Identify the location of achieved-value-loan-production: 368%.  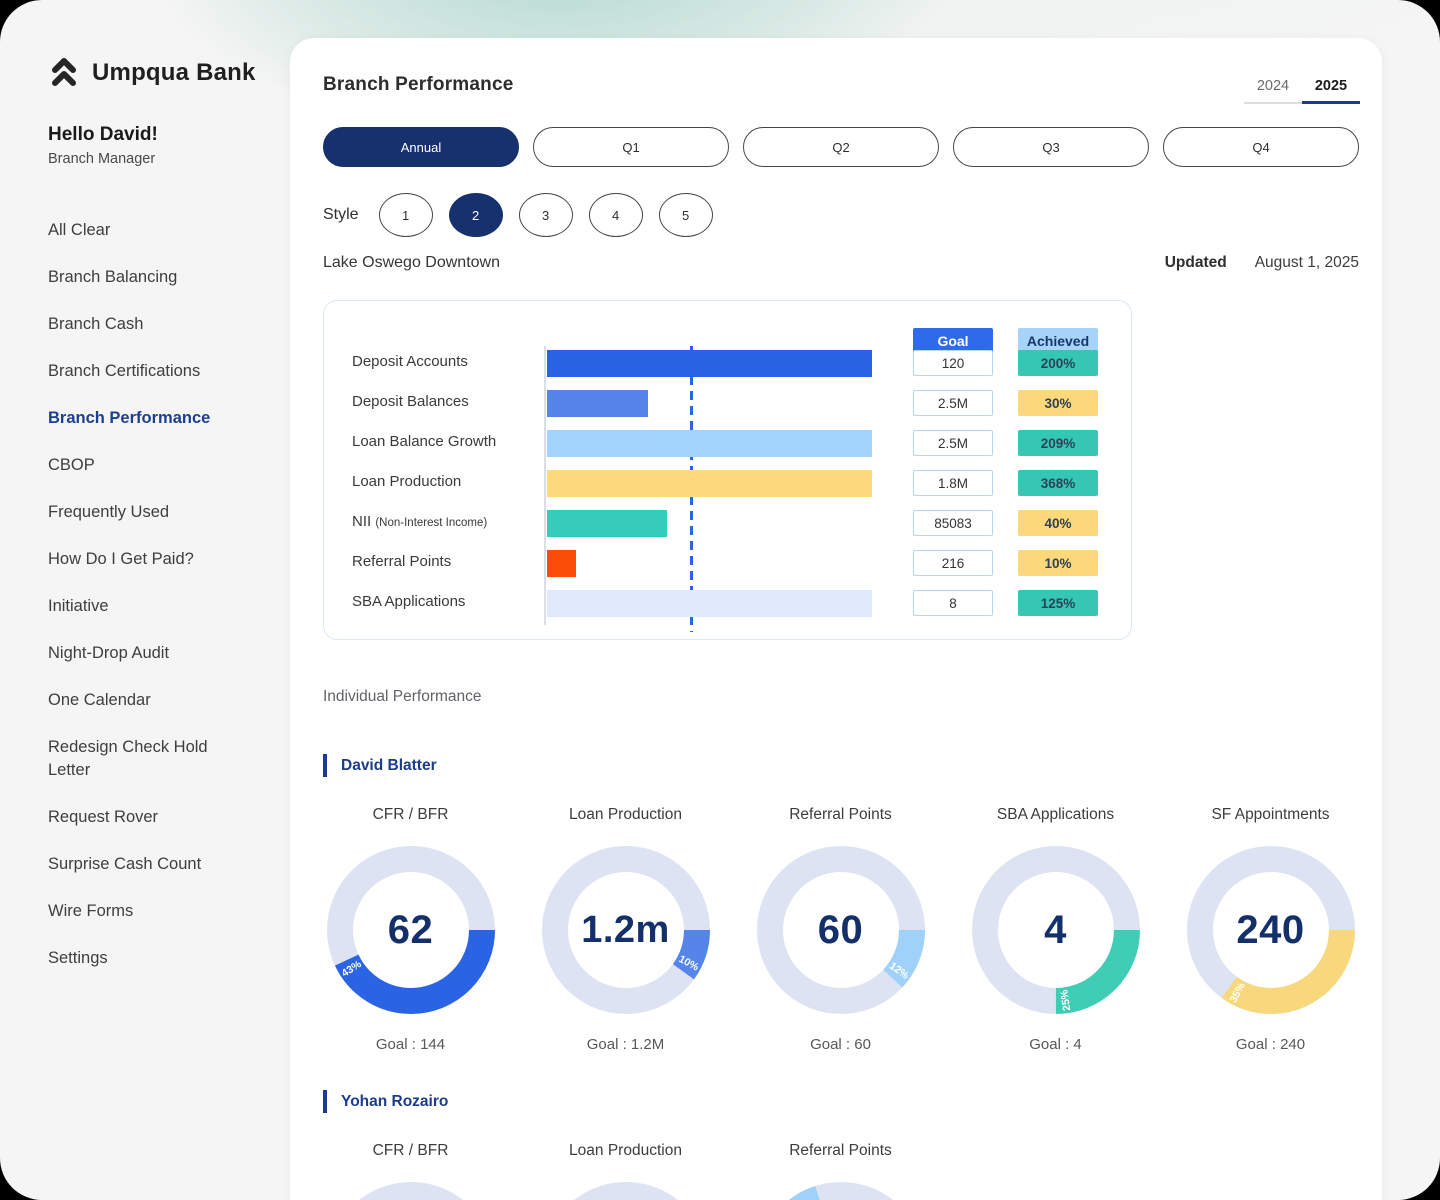
(1058, 483).